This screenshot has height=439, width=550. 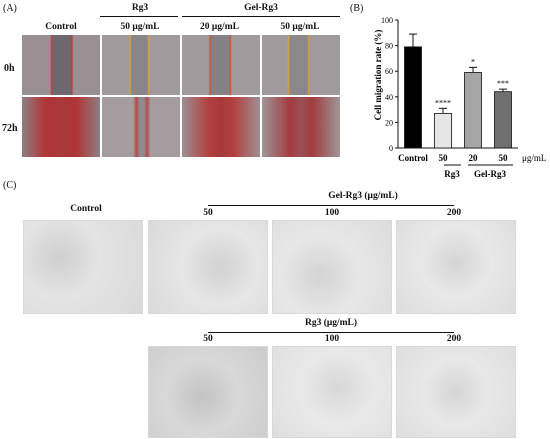 I want to click on y-tick-label-100: 100, so click(x=387, y=20).